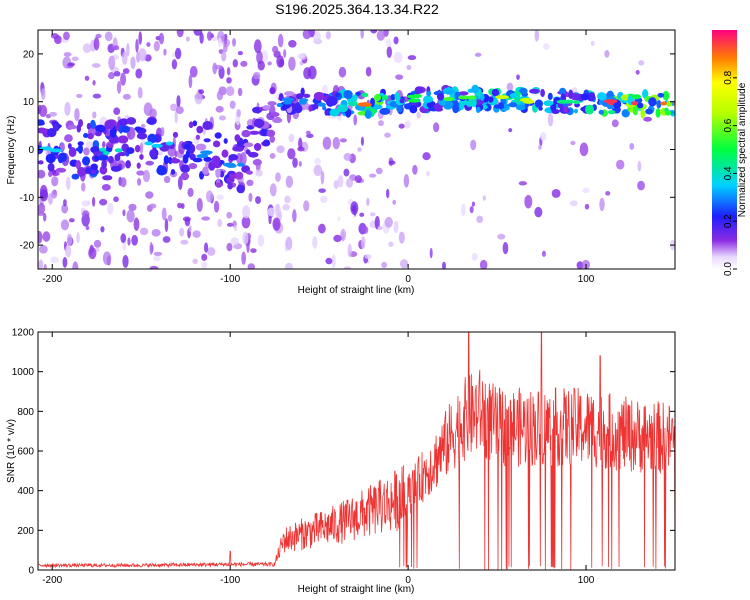 The height and width of the screenshot is (600, 750). I want to click on colorbar-tick-label: 0.2, so click(728, 221).